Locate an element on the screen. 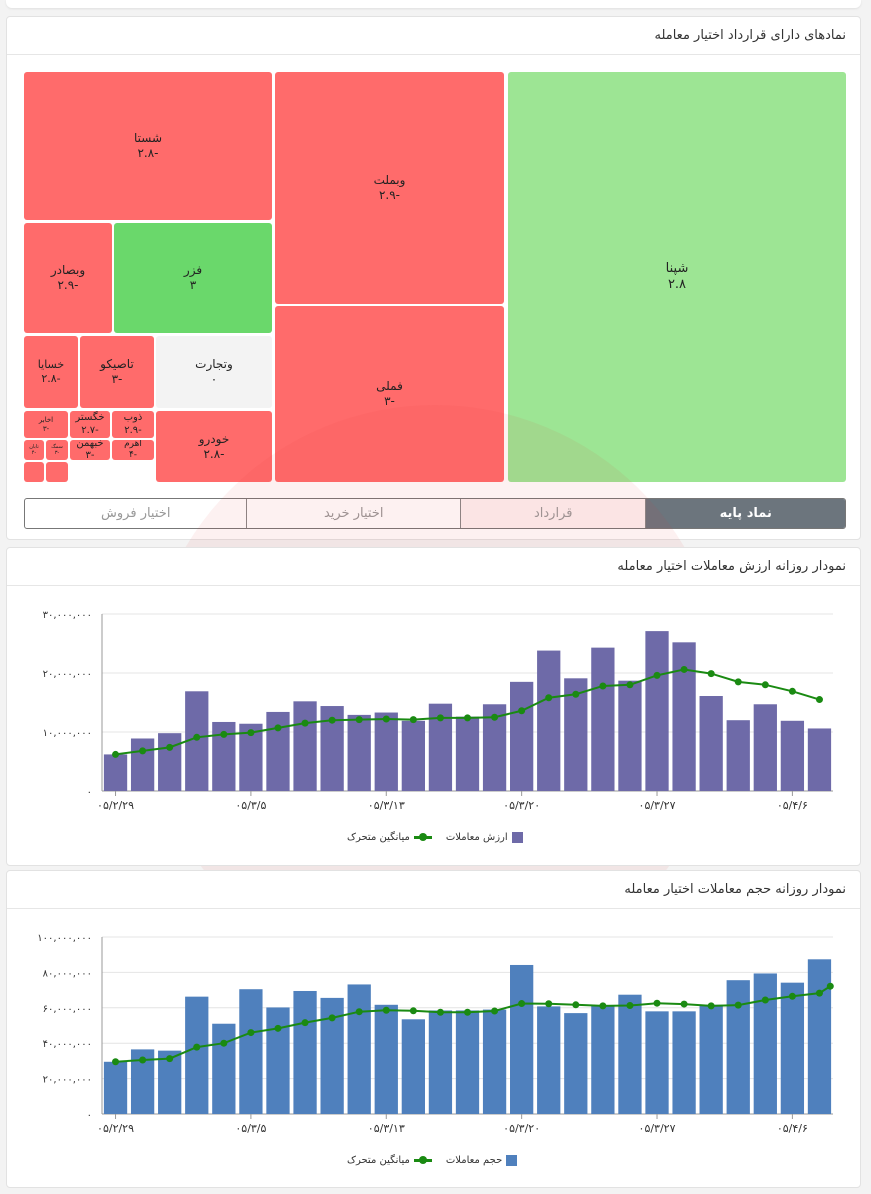 This screenshot has height=1194, width=871. treemap-tile: خسایا ۲.۸- is located at coordinates (51, 372).